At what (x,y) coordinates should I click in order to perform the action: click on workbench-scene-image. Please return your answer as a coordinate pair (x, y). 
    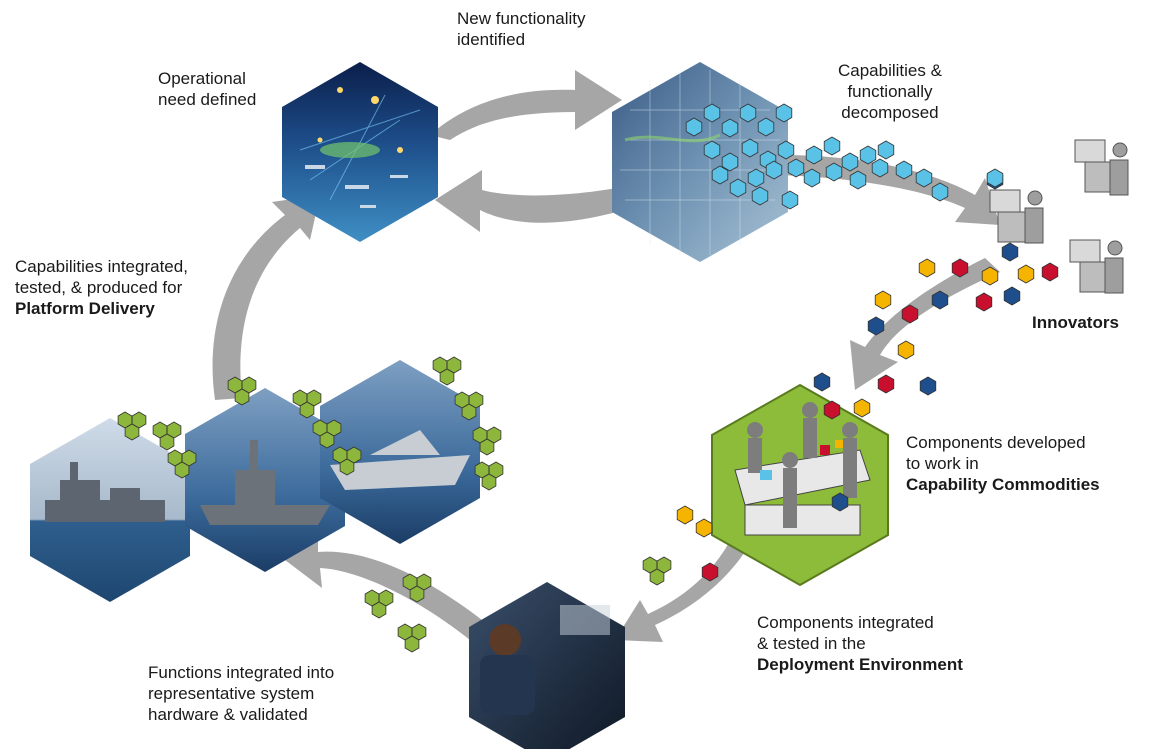
    Looking at the image, I should click on (800, 485).